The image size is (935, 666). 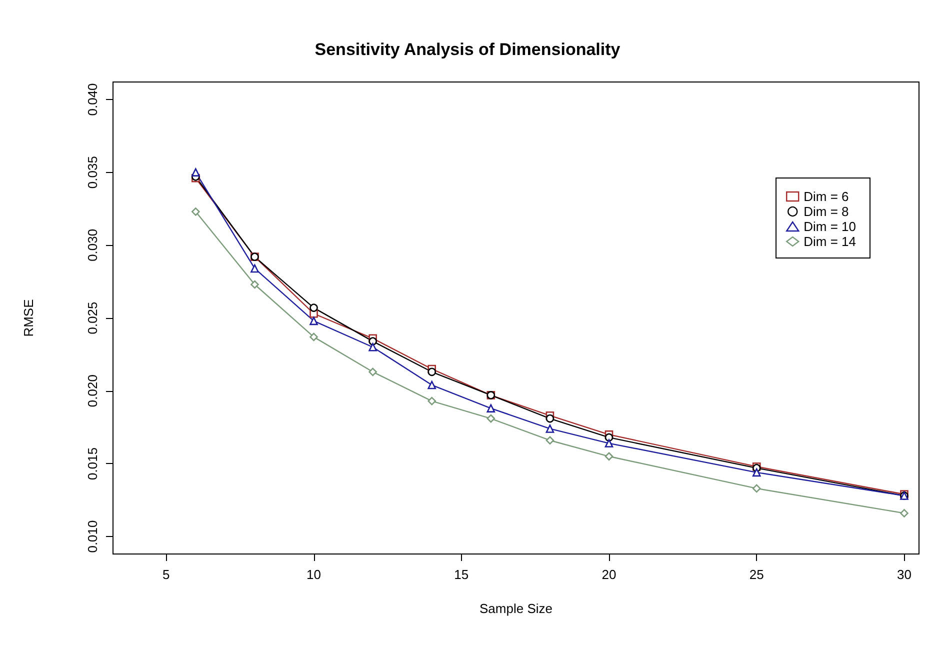 What do you see at coordinates (830, 241) in the screenshot?
I see `legend-label: Dim = 14` at bounding box center [830, 241].